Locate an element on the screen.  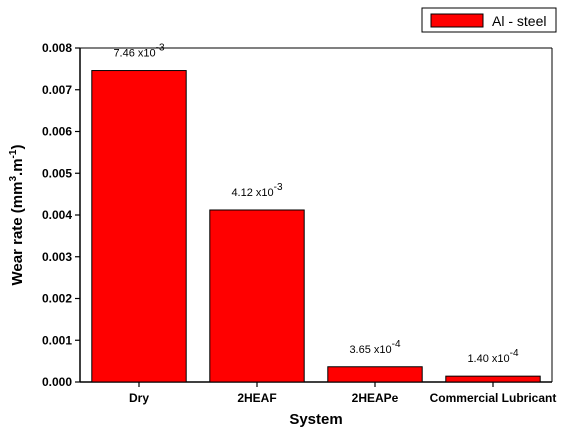
x-axis-title: System is located at coordinates (315, 419).